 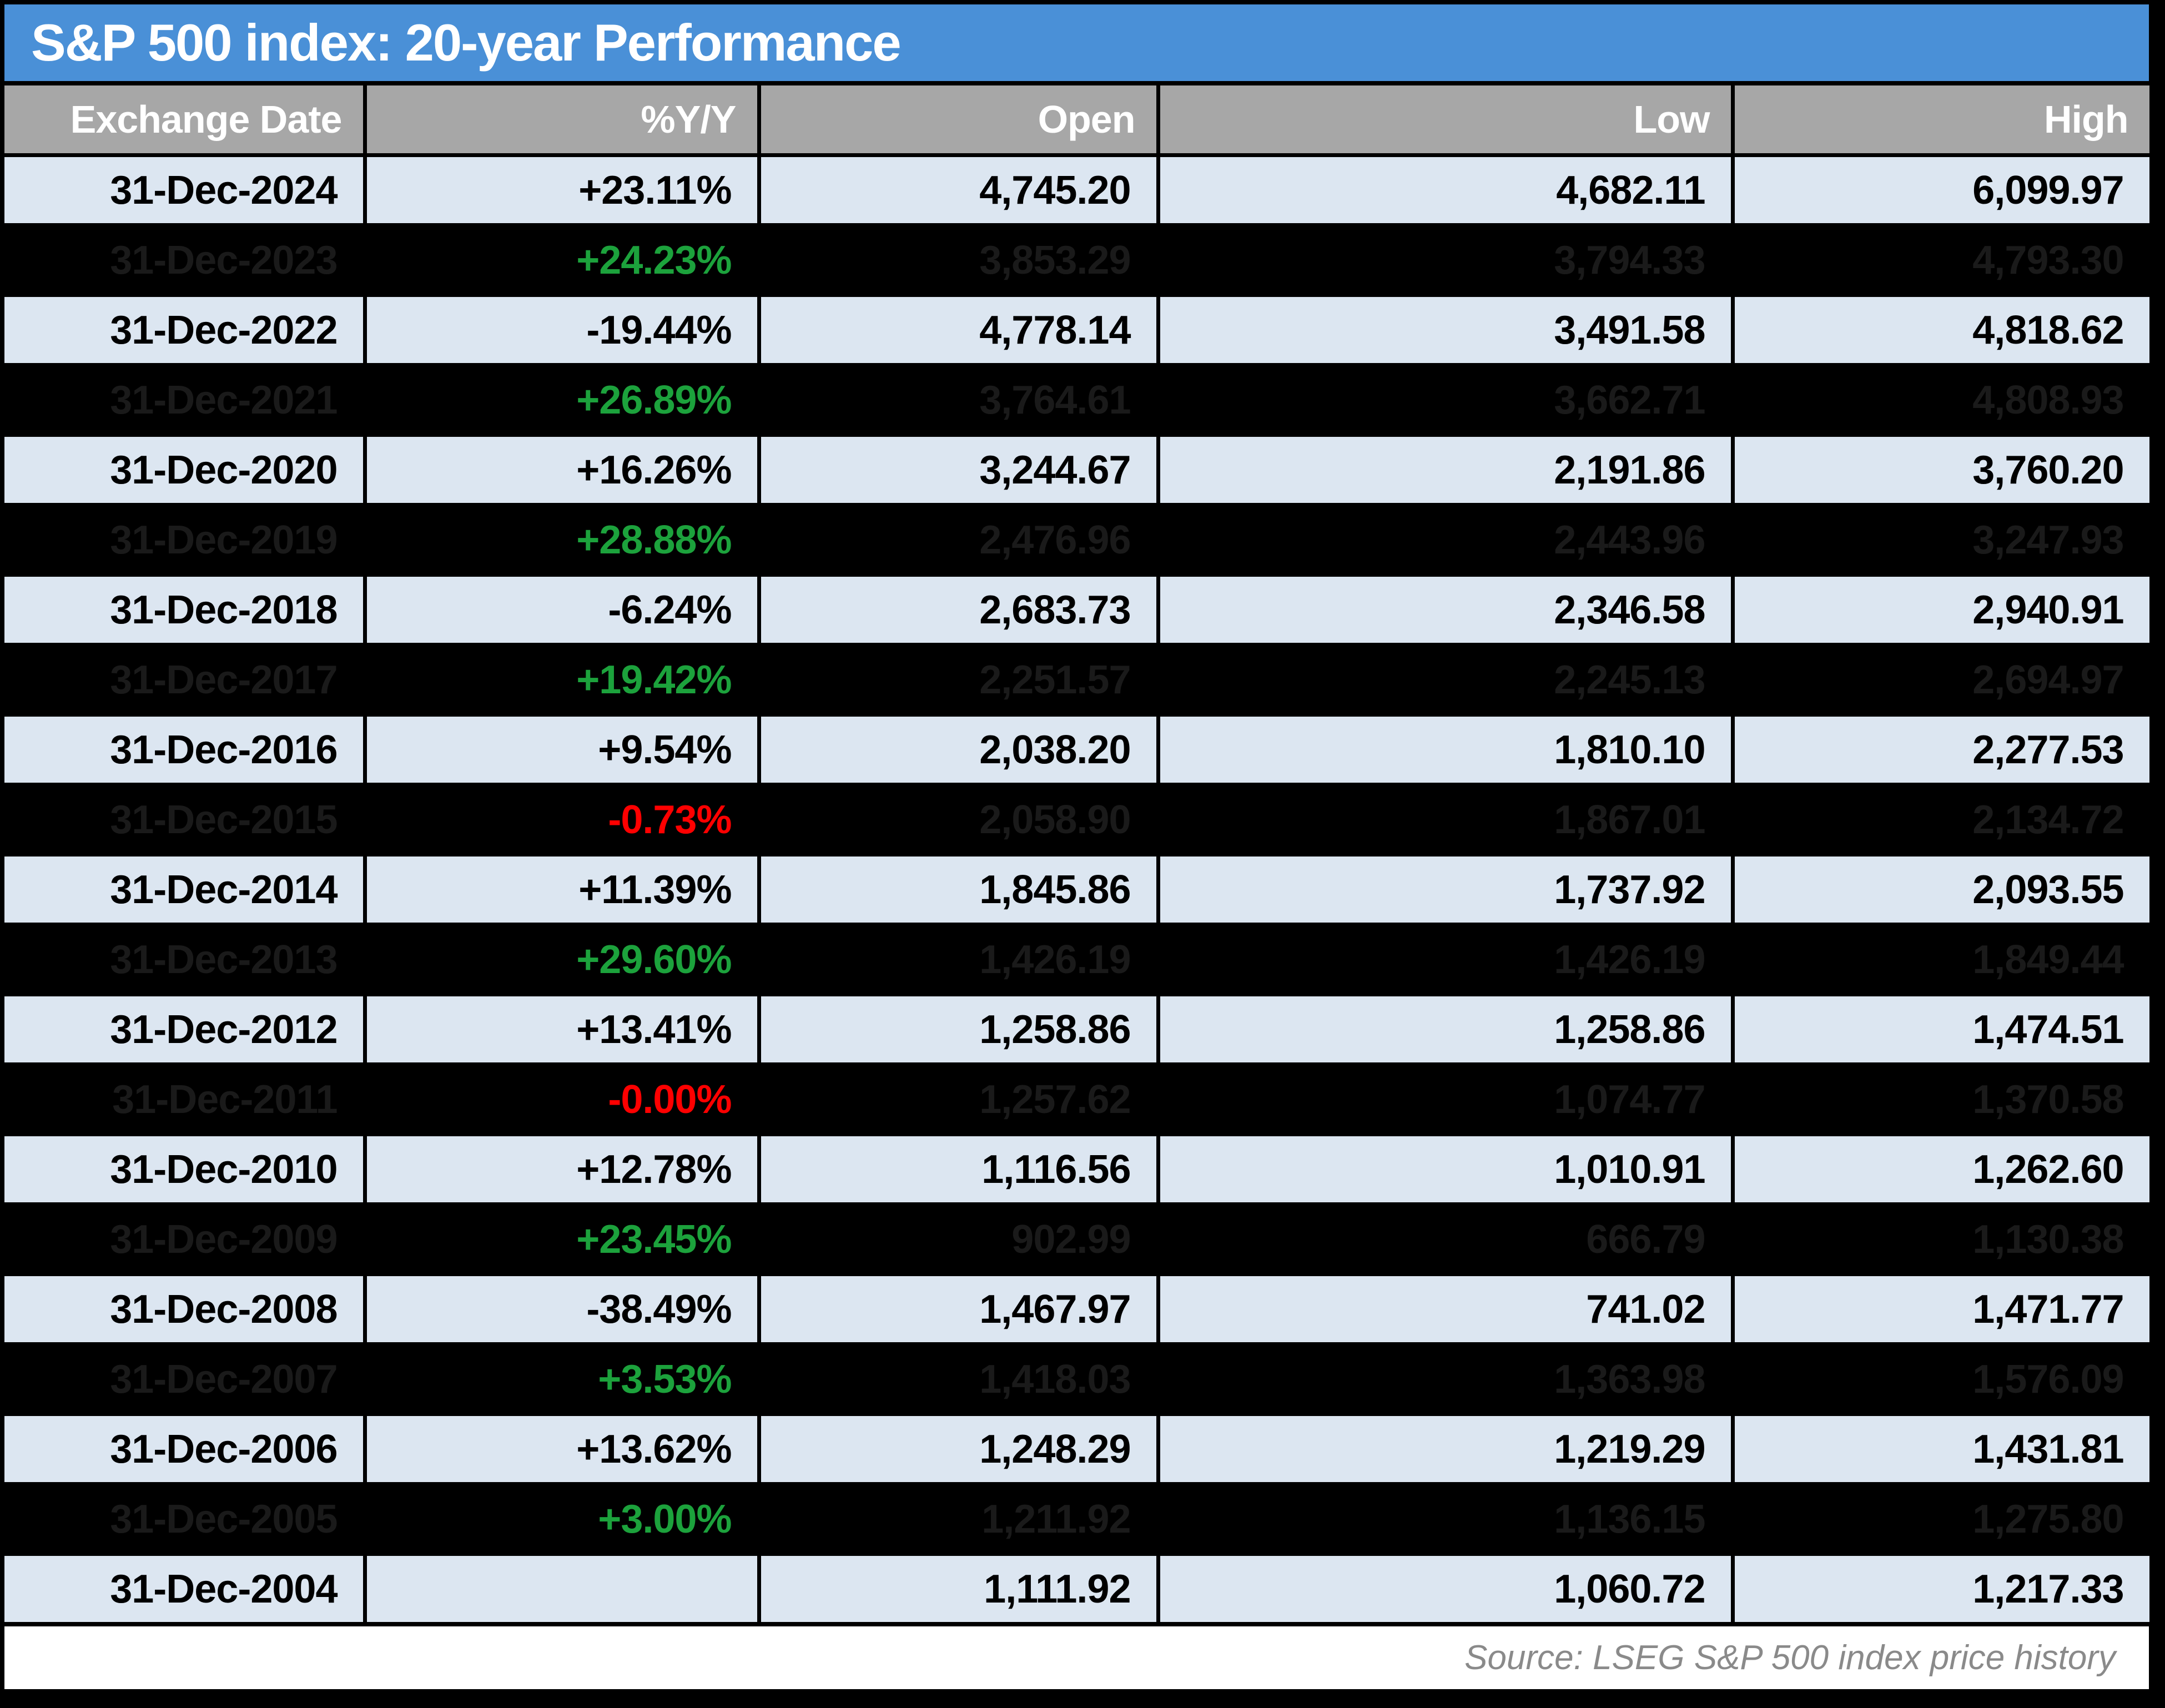 What do you see at coordinates (183, 750) in the screenshot?
I see `cell-exchange-date: 31-Dec-2016` at bounding box center [183, 750].